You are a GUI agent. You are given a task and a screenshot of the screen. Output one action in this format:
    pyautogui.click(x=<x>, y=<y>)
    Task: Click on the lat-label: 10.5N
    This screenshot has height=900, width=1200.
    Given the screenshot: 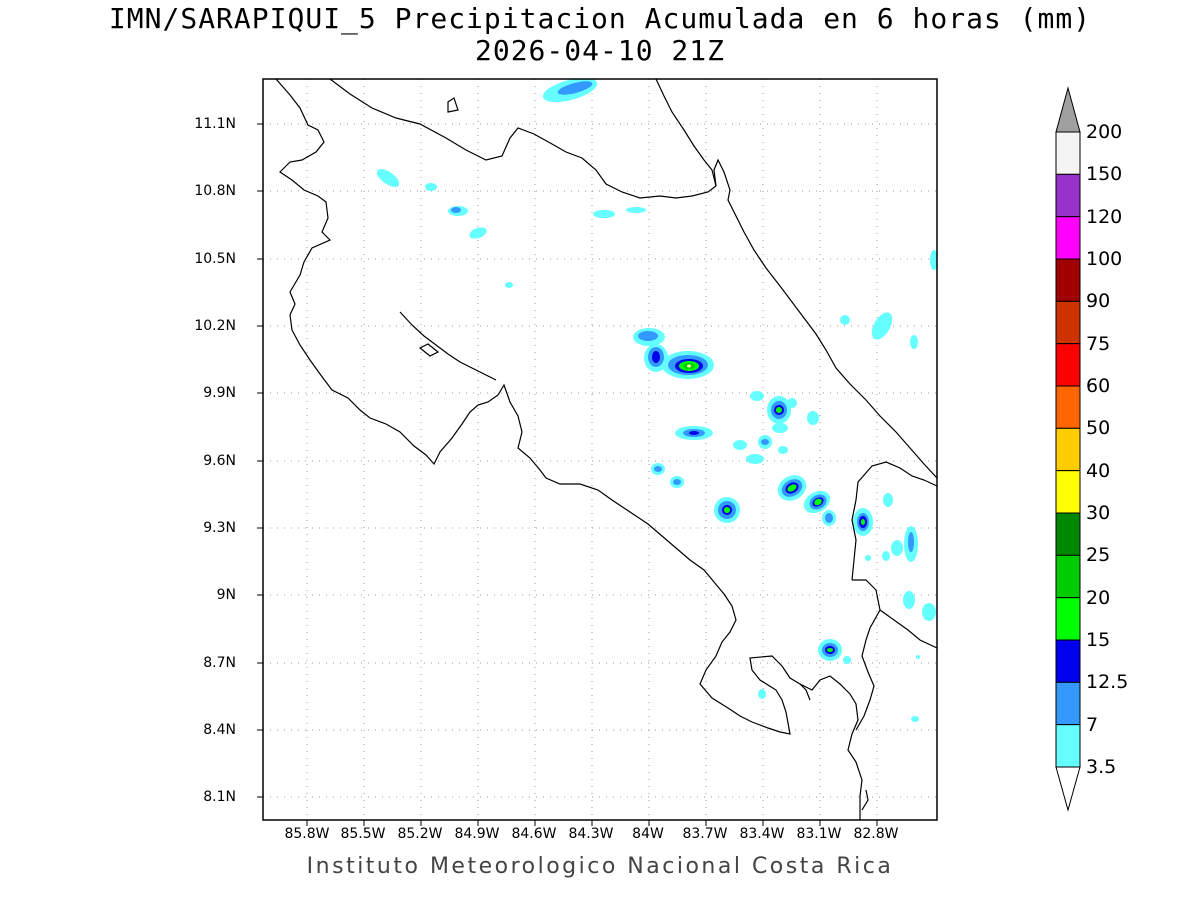 What is the action you would take?
    pyautogui.click(x=215, y=259)
    